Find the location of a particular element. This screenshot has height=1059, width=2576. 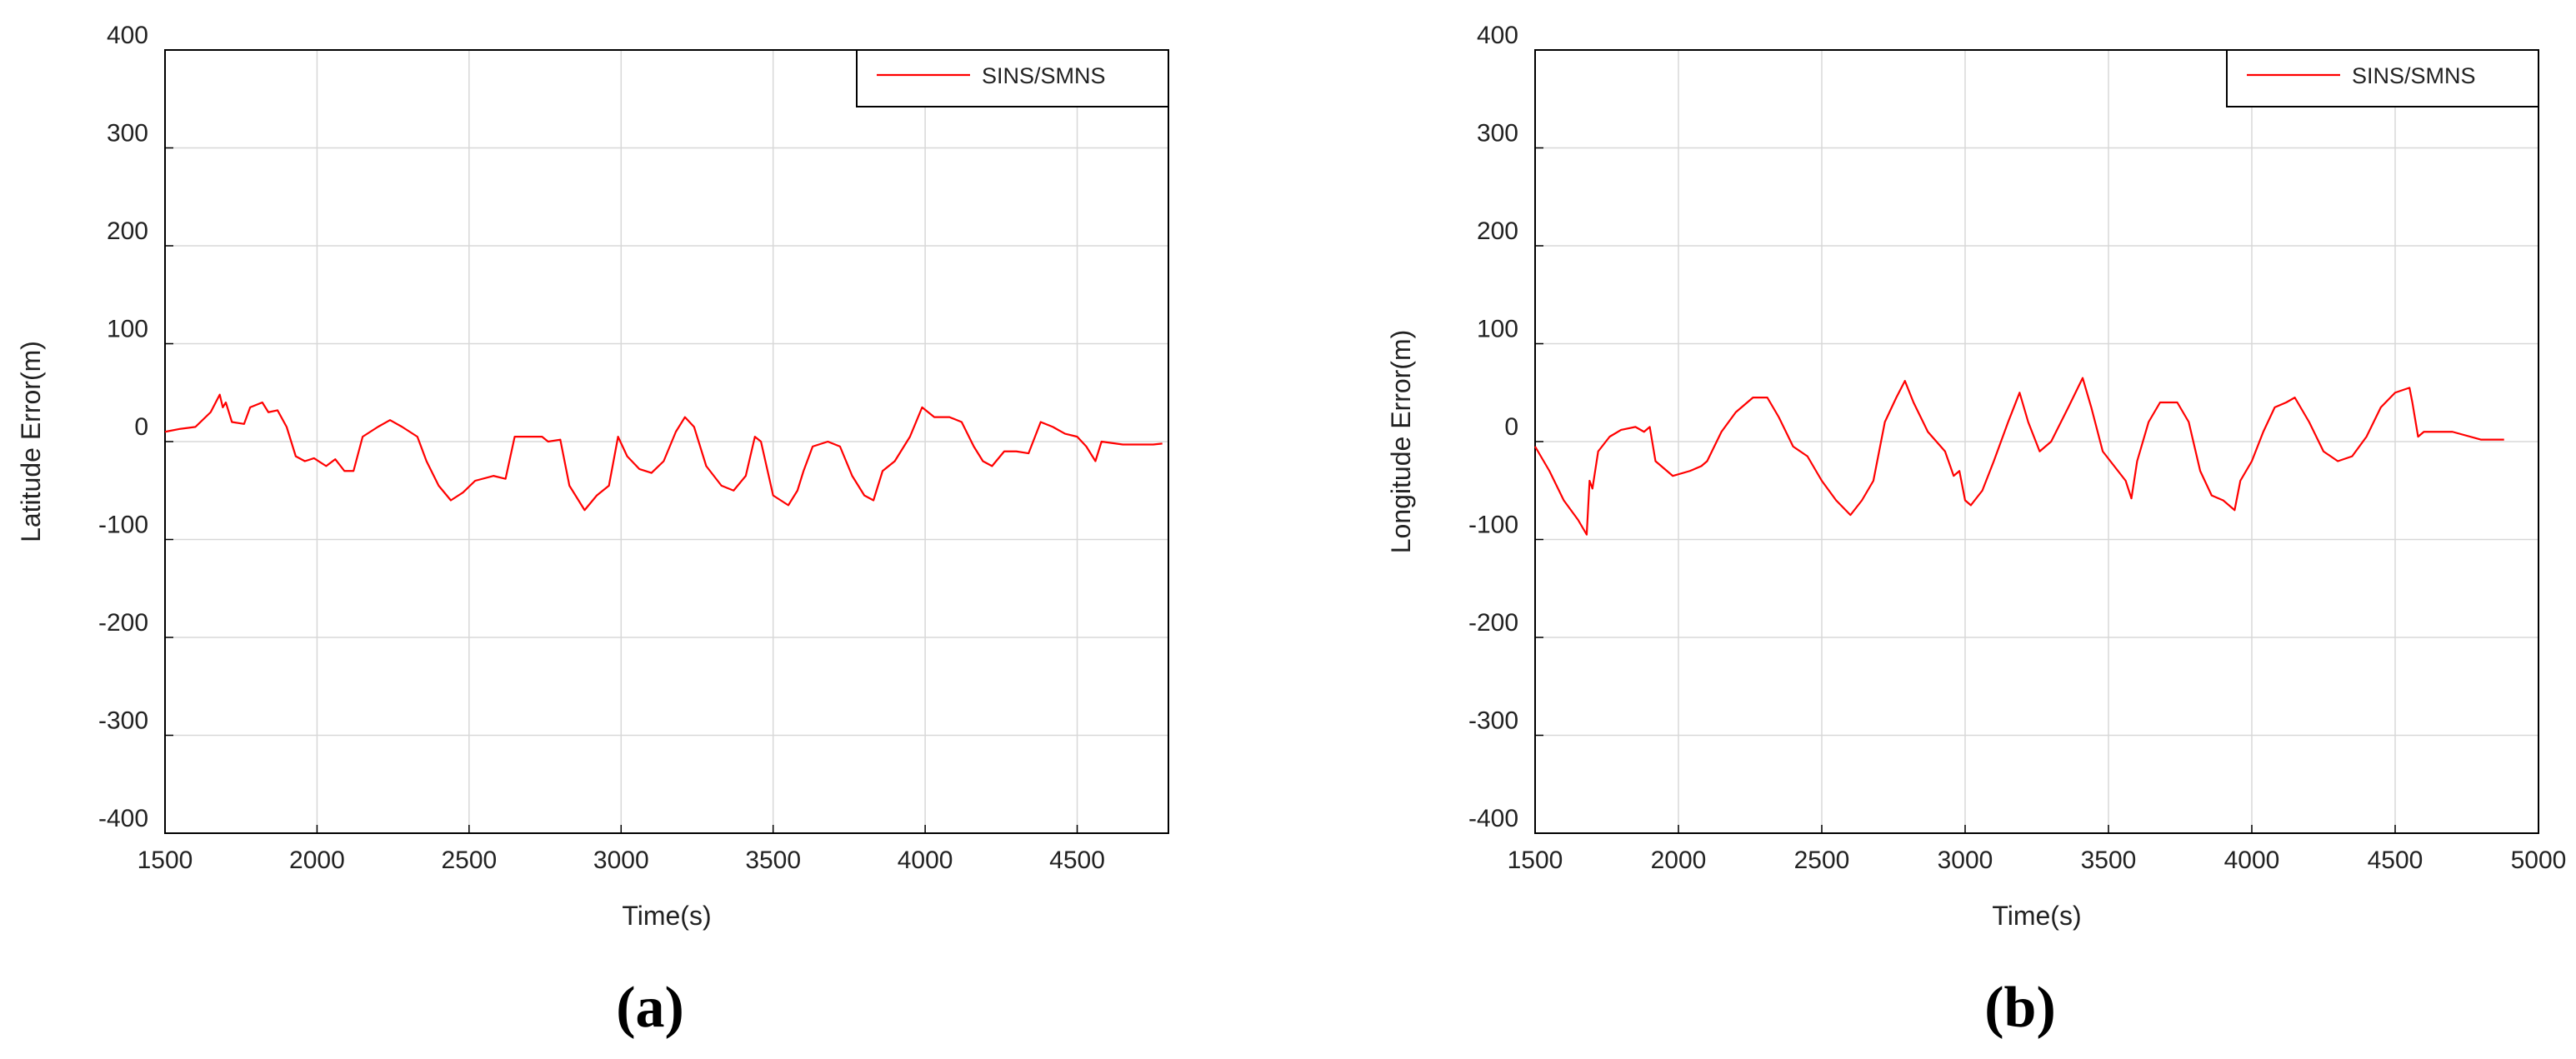

caption: (b) is located at coordinates (2020, 1008).